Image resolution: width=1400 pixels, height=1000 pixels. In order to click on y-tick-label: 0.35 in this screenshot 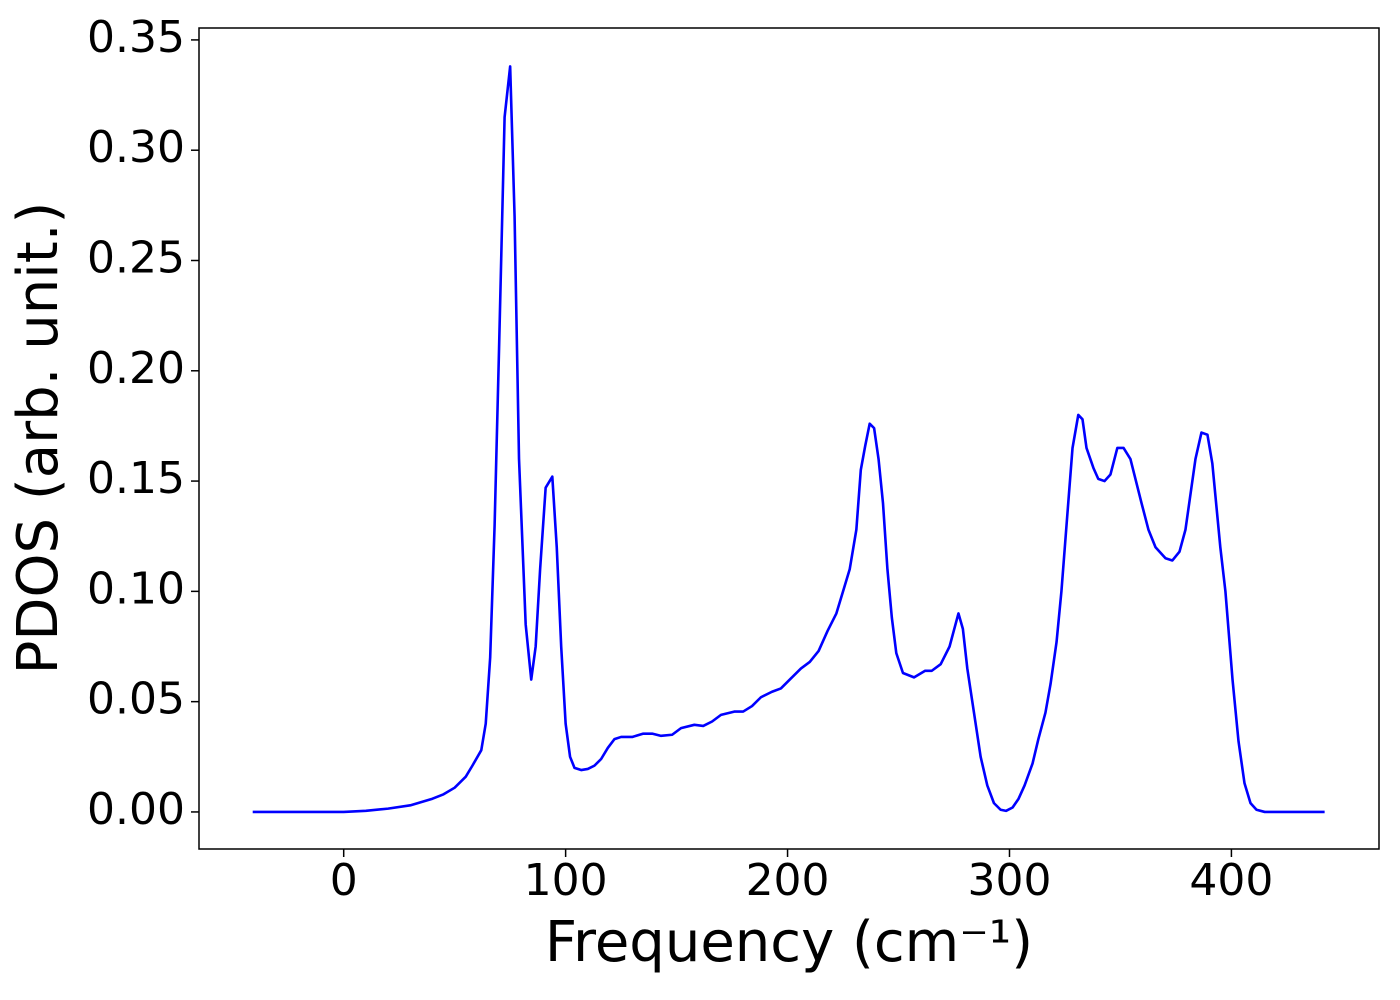, I will do `click(136, 37)`.